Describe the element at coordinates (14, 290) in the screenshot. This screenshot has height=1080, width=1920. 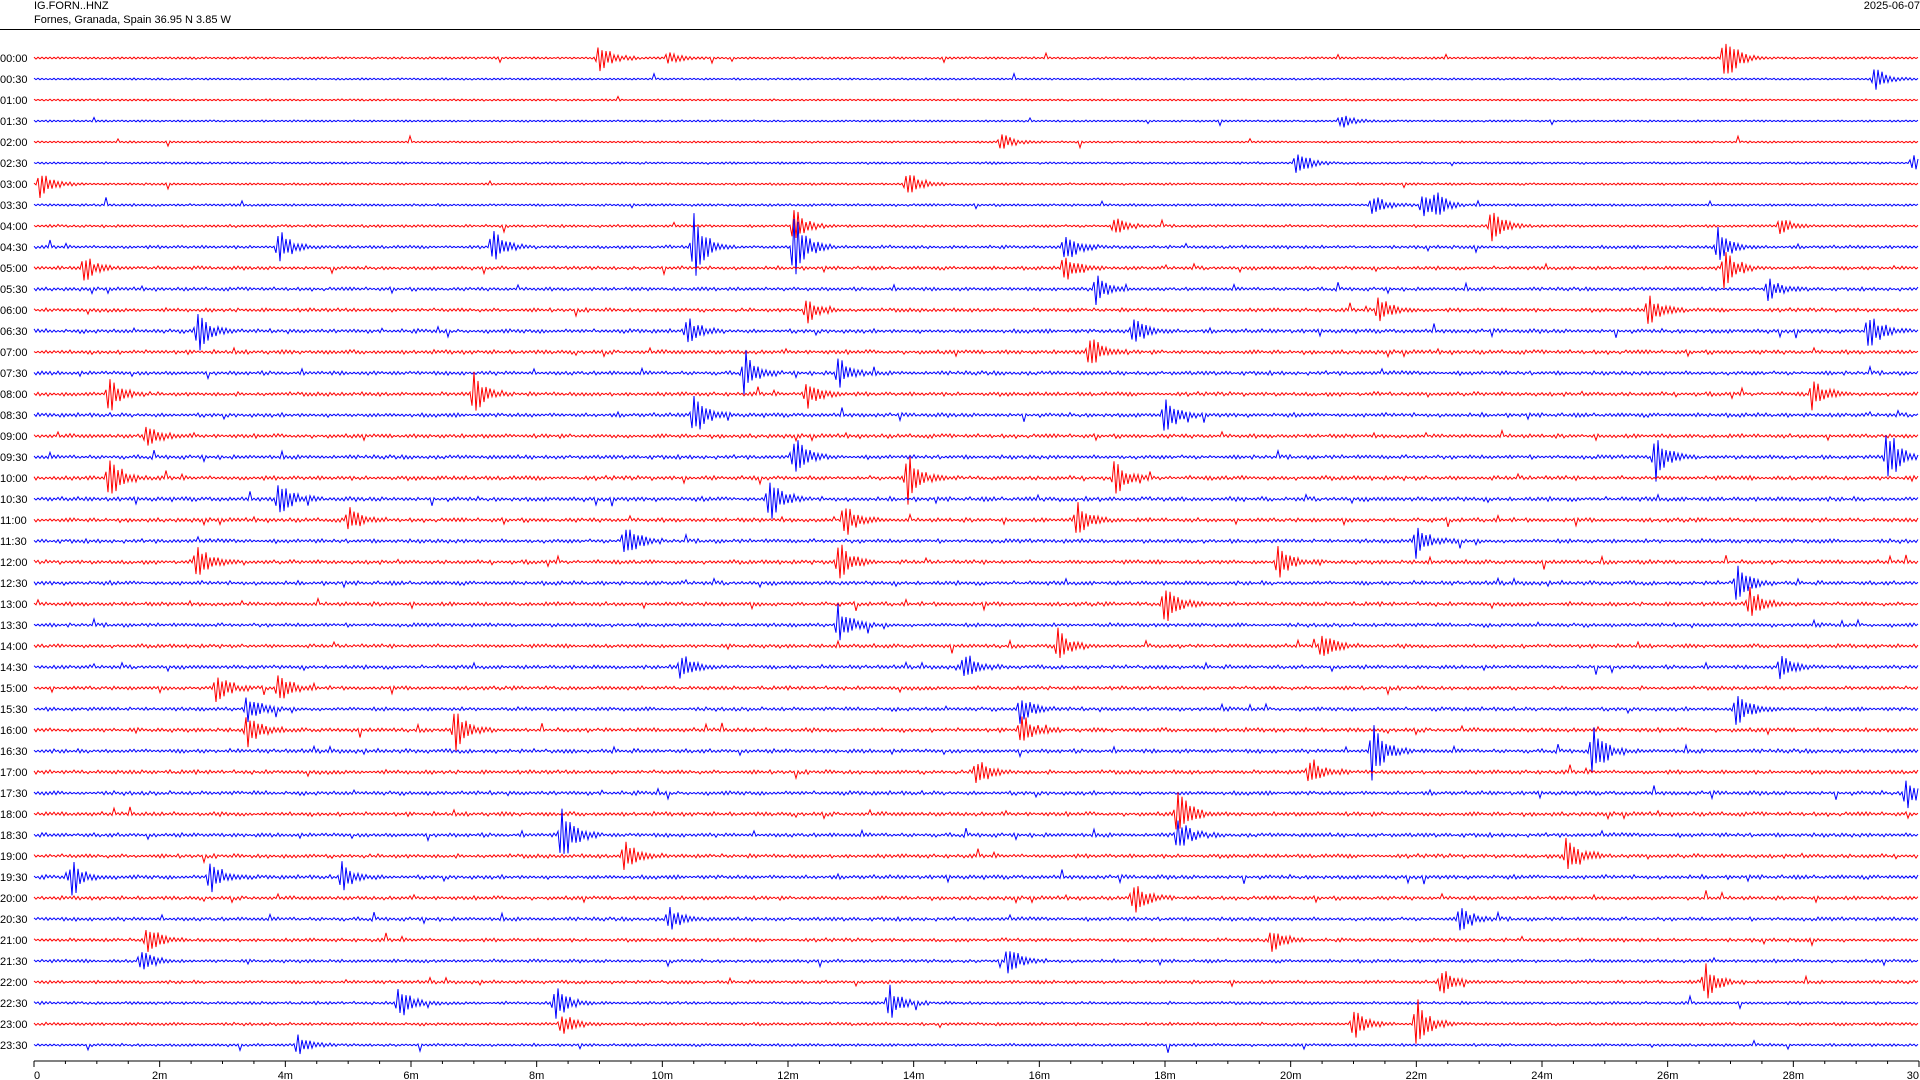
I see `row-time-label: 05:30` at that location.